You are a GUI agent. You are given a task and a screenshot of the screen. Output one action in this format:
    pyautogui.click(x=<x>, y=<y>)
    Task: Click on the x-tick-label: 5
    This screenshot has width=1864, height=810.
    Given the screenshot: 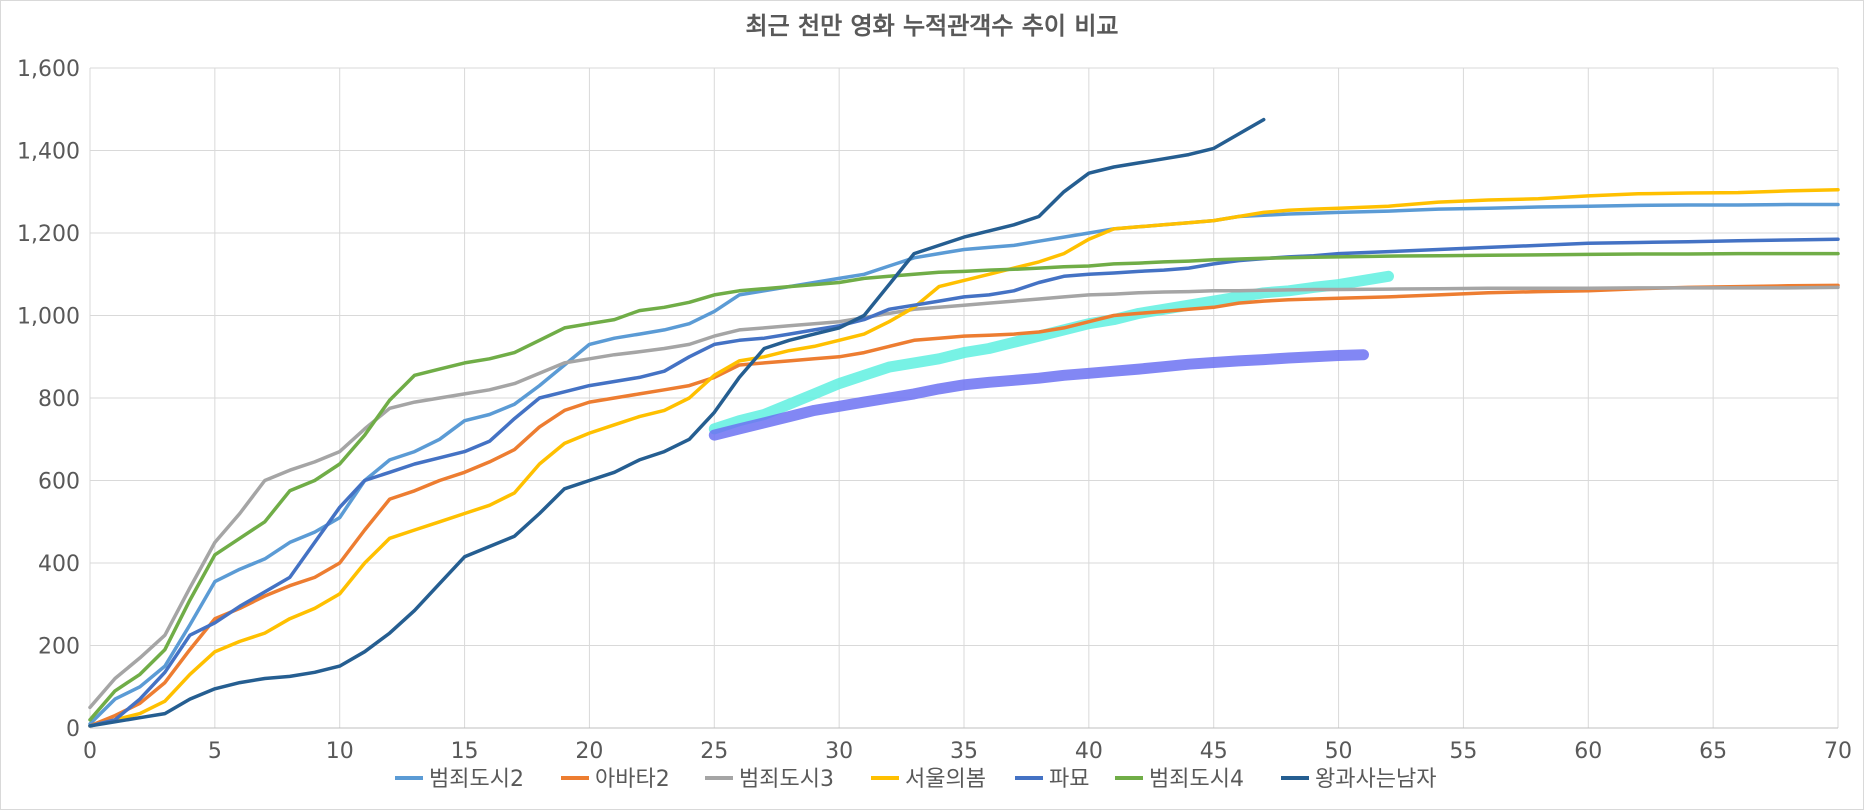 What is the action you would take?
    pyautogui.click(x=215, y=751)
    